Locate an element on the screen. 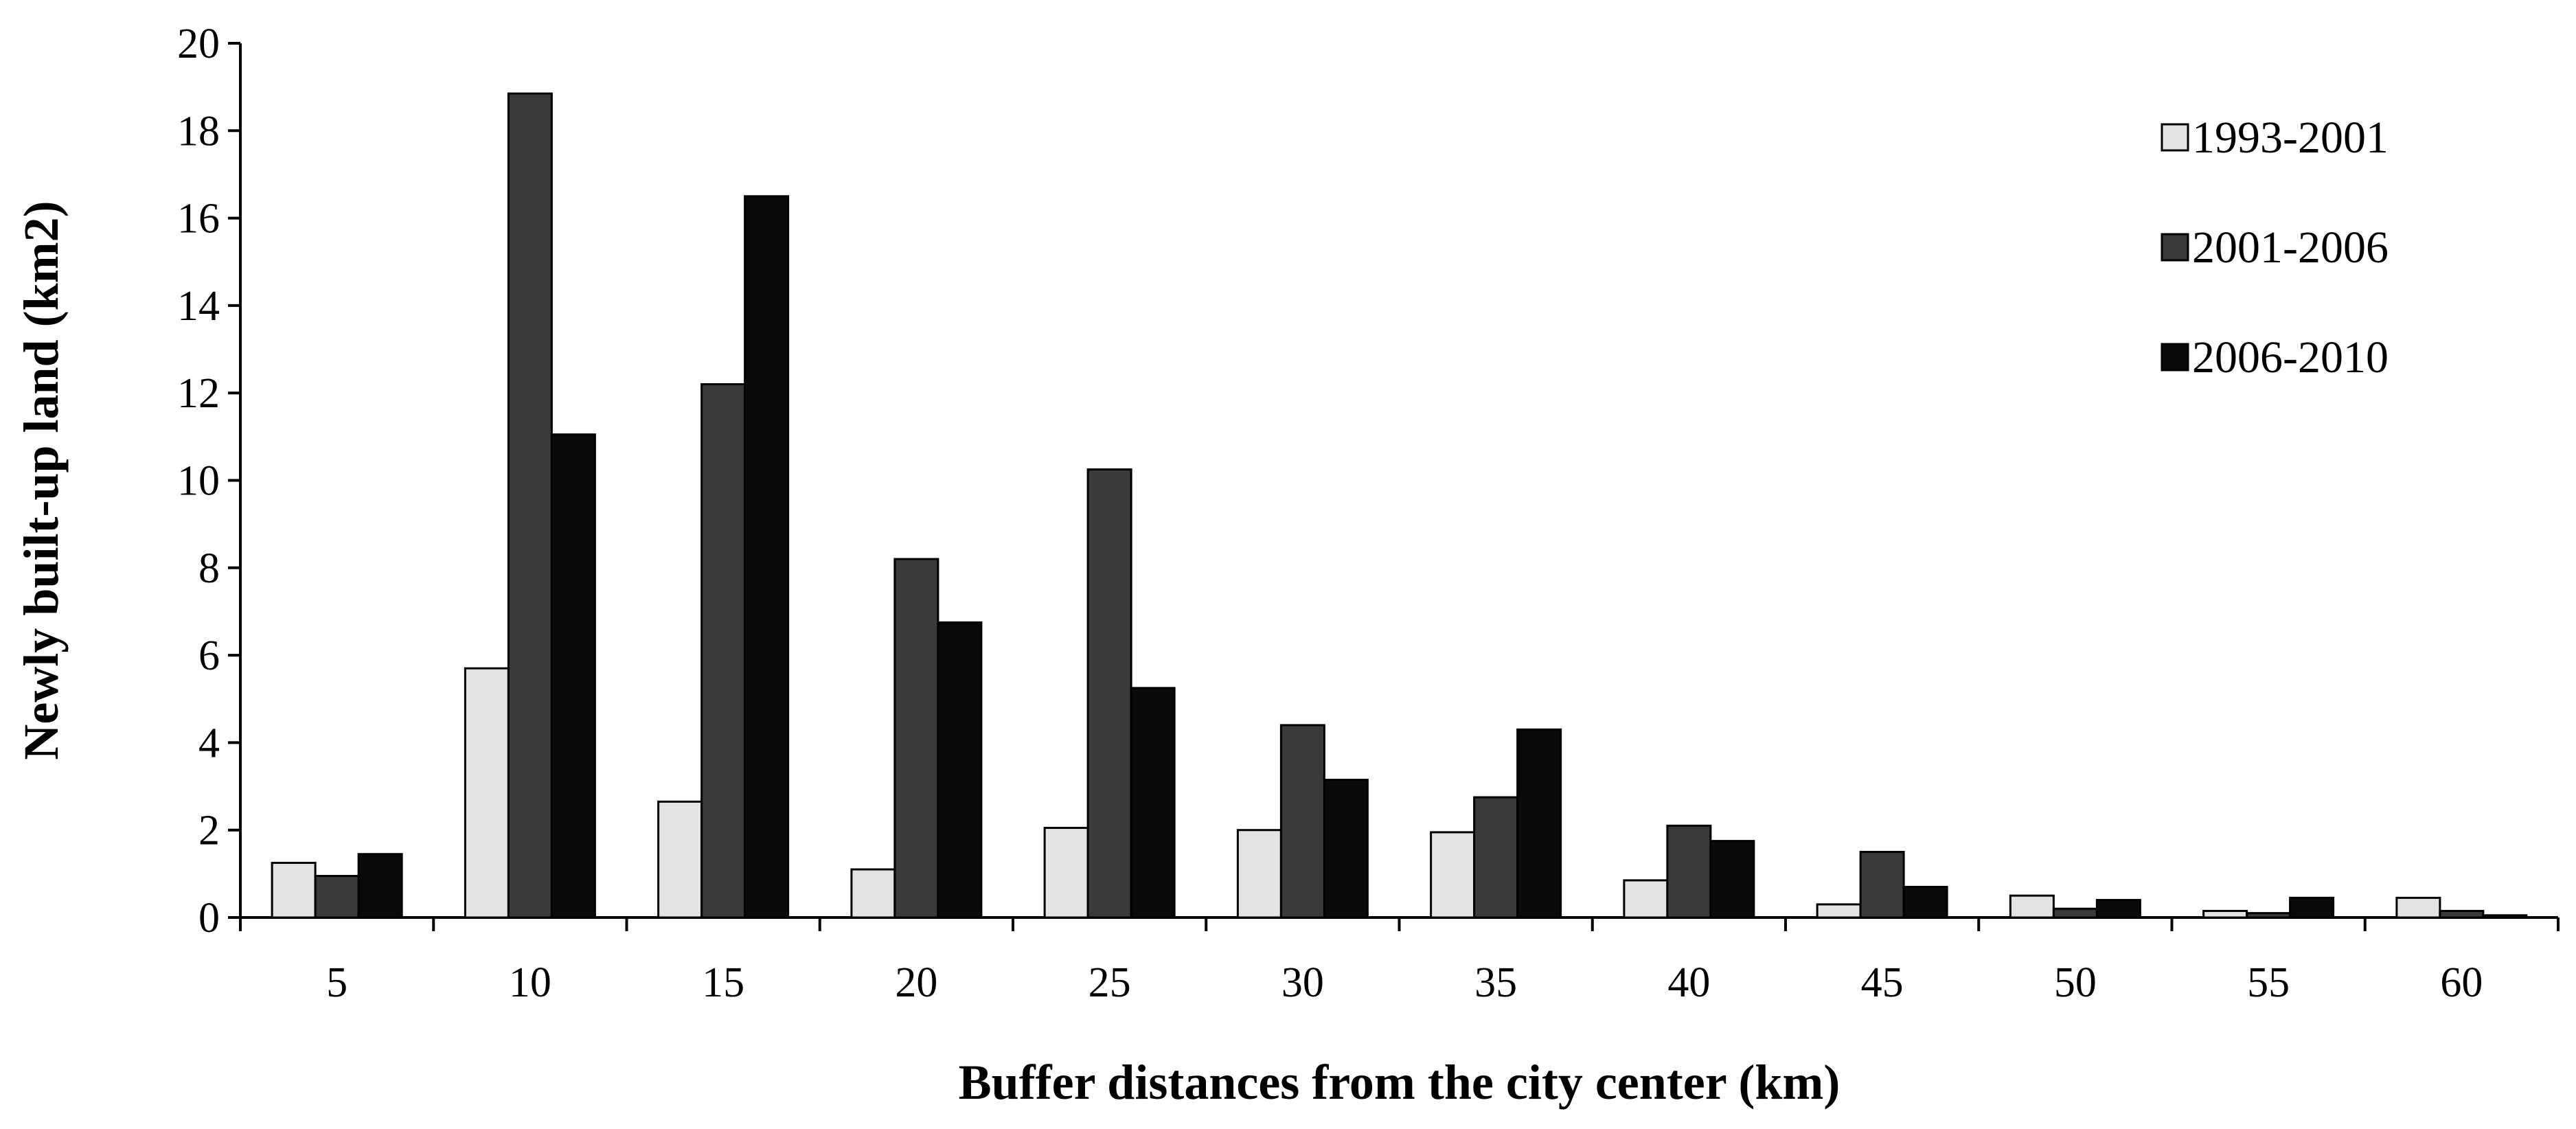  y-axis-title: Newly built-up land (km2) is located at coordinates (41, 480).